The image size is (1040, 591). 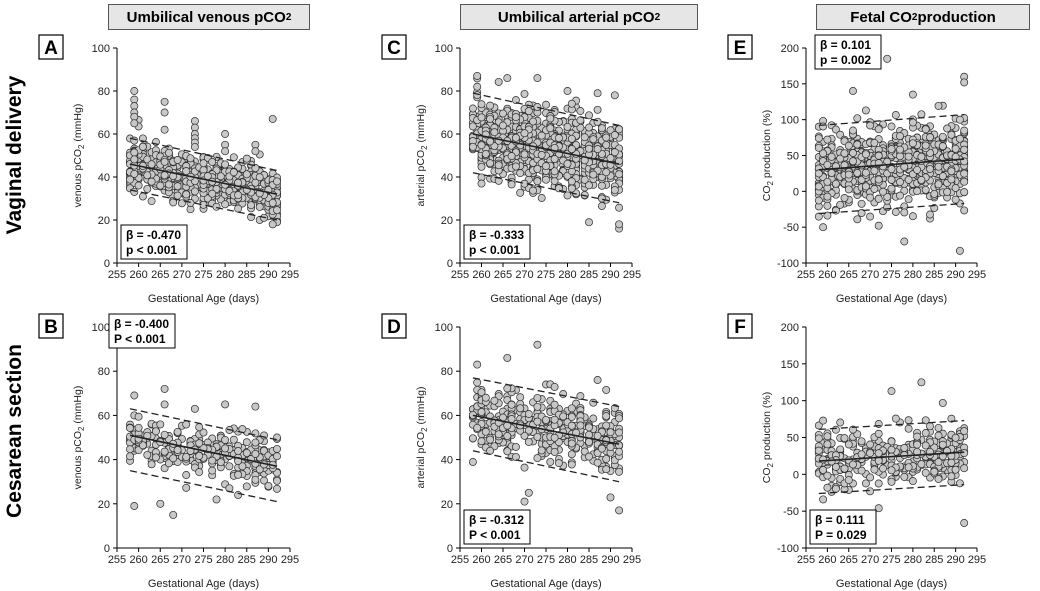 What do you see at coordinates (203, 158) in the screenshot?
I see `points-A` at bounding box center [203, 158].